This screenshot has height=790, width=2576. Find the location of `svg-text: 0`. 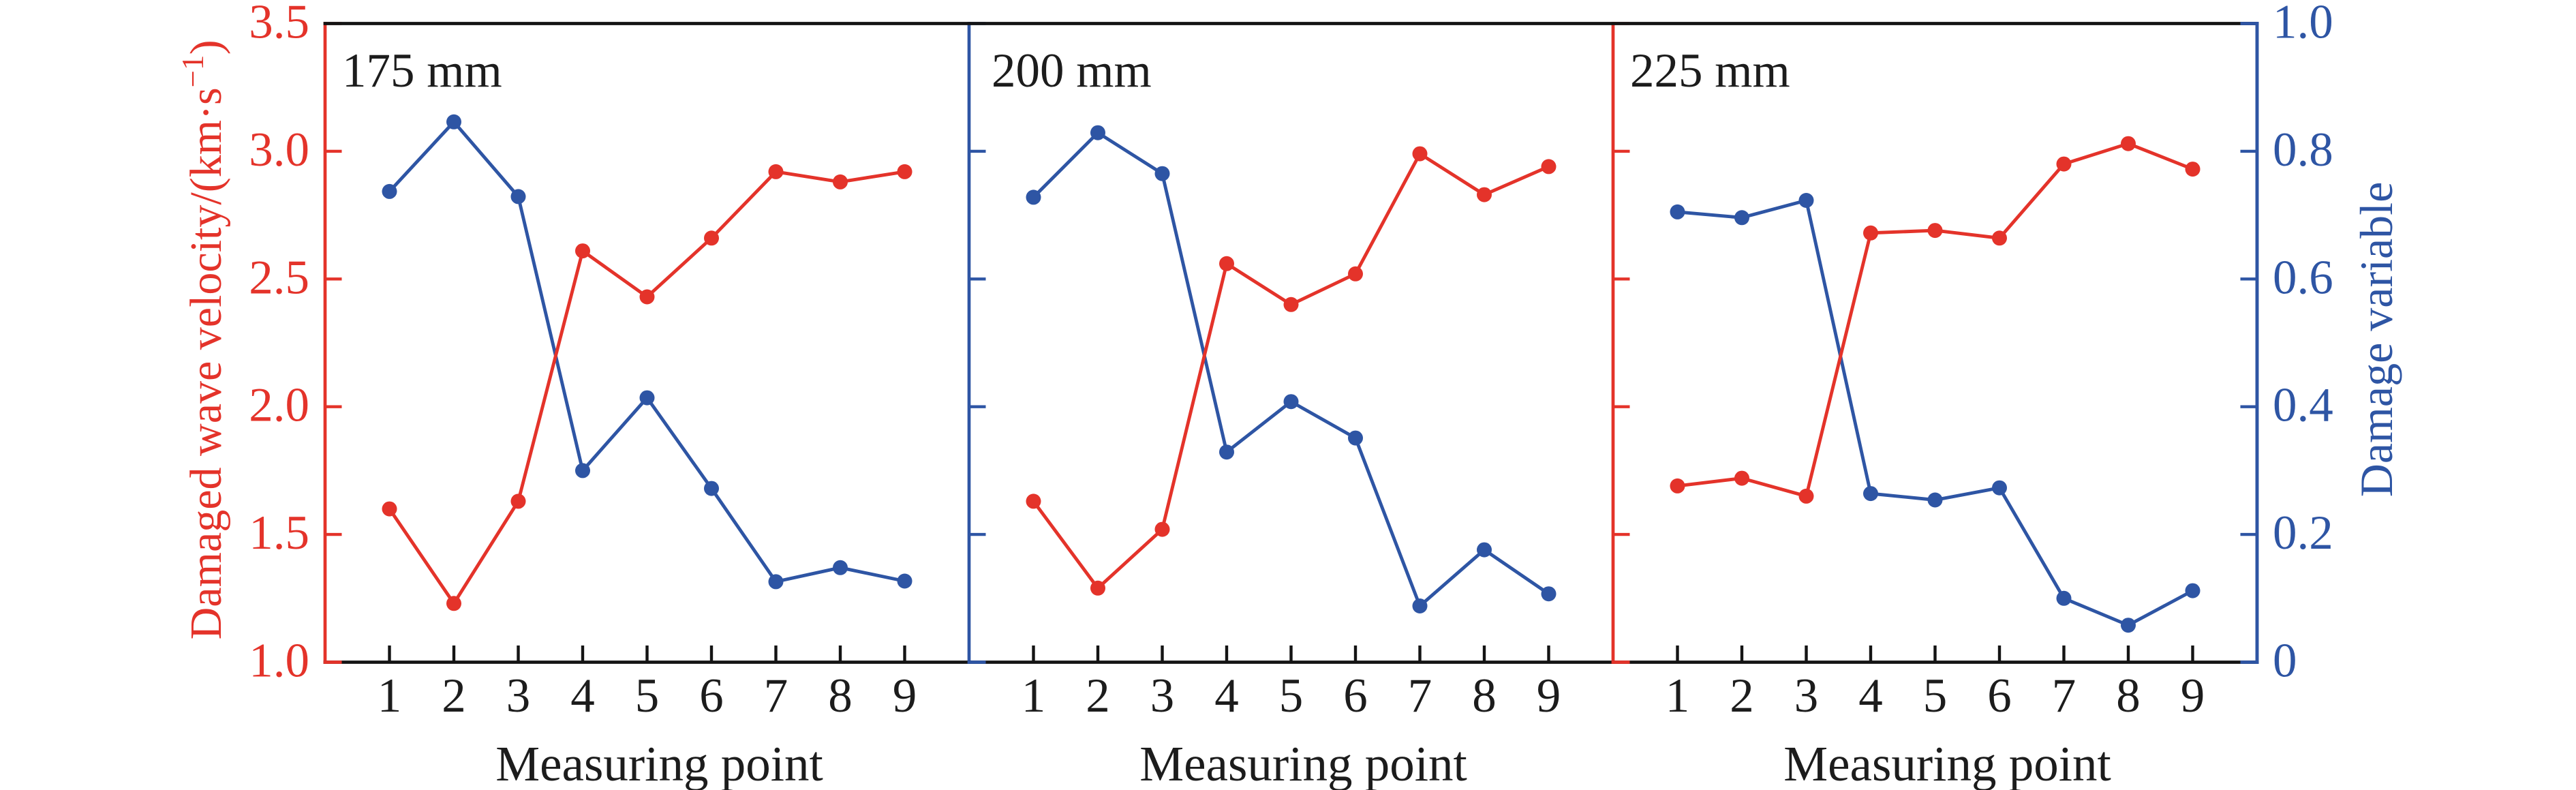

svg-text: 0 is located at coordinates (2285, 661).